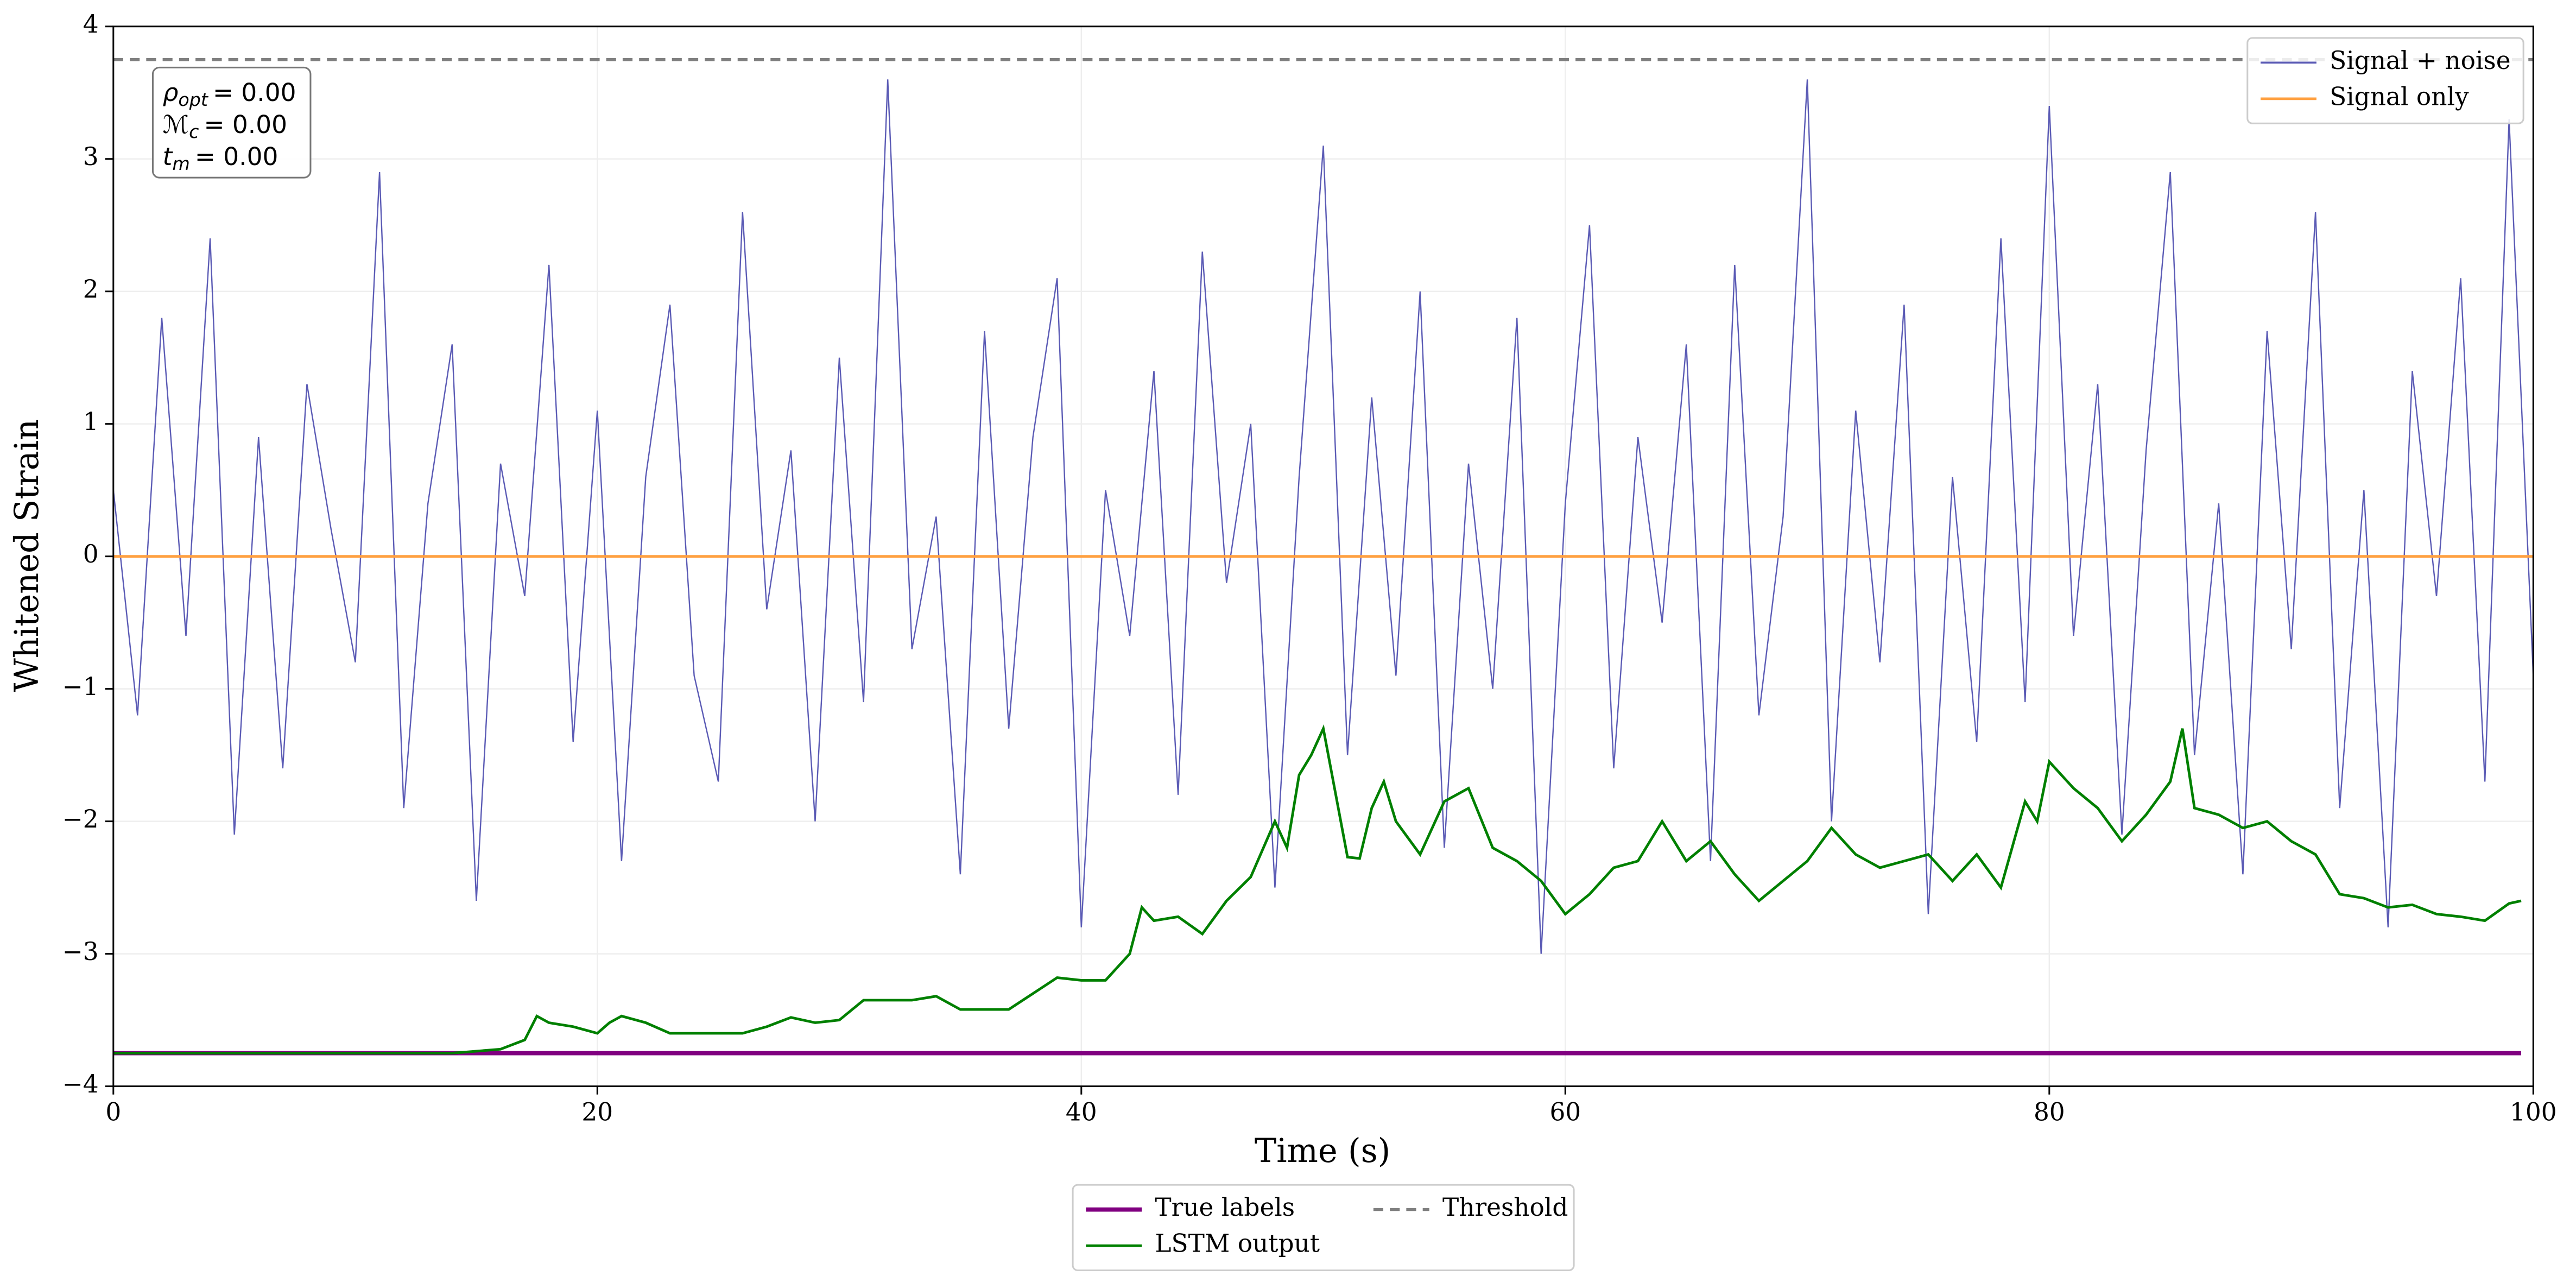 The image size is (2576, 1282). What do you see at coordinates (91, 156) in the screenshot?
I see `y-tick-label: 3` at bounding box center [91, 156].